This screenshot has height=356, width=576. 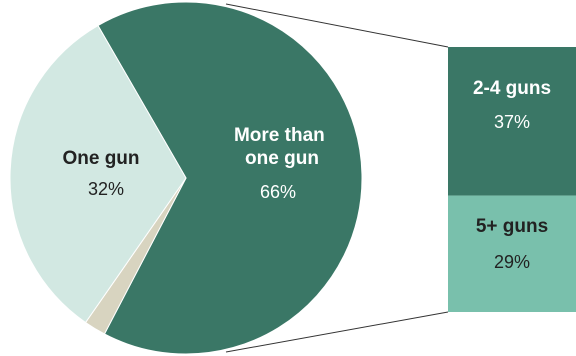 I want to click on breakdown-value-2-4-guns: 37%, so click(x=512, y=122).